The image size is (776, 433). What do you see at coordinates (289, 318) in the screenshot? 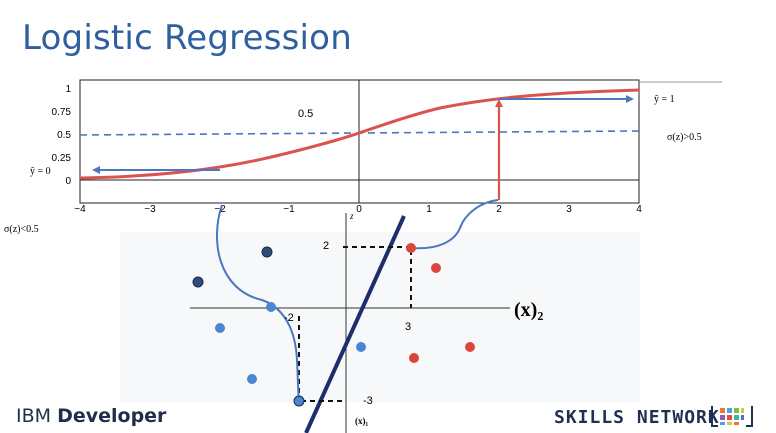
I see `tick-label-neg2: -2` at bounding box center [289, 318].